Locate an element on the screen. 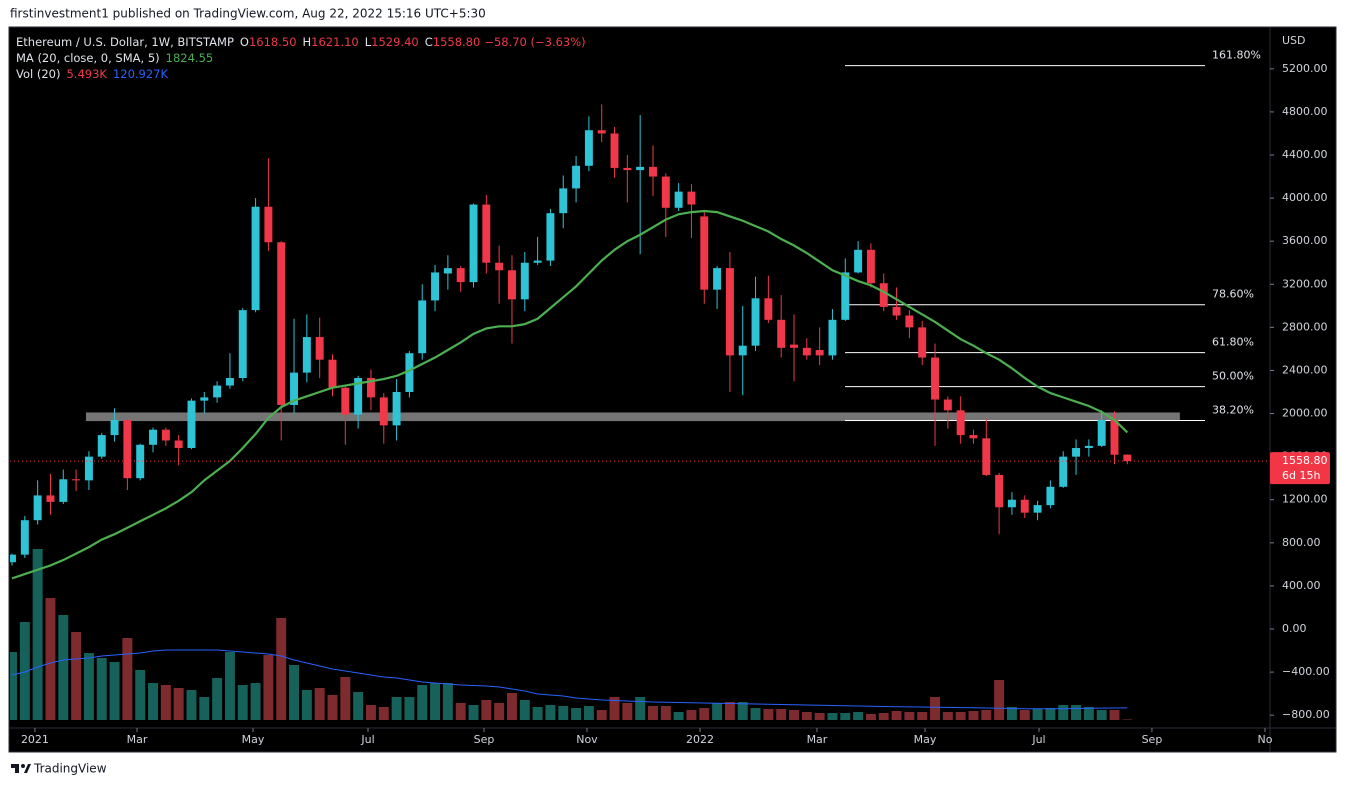  y-tick-label: 3600.00 is located at coordinates (1305, 240).